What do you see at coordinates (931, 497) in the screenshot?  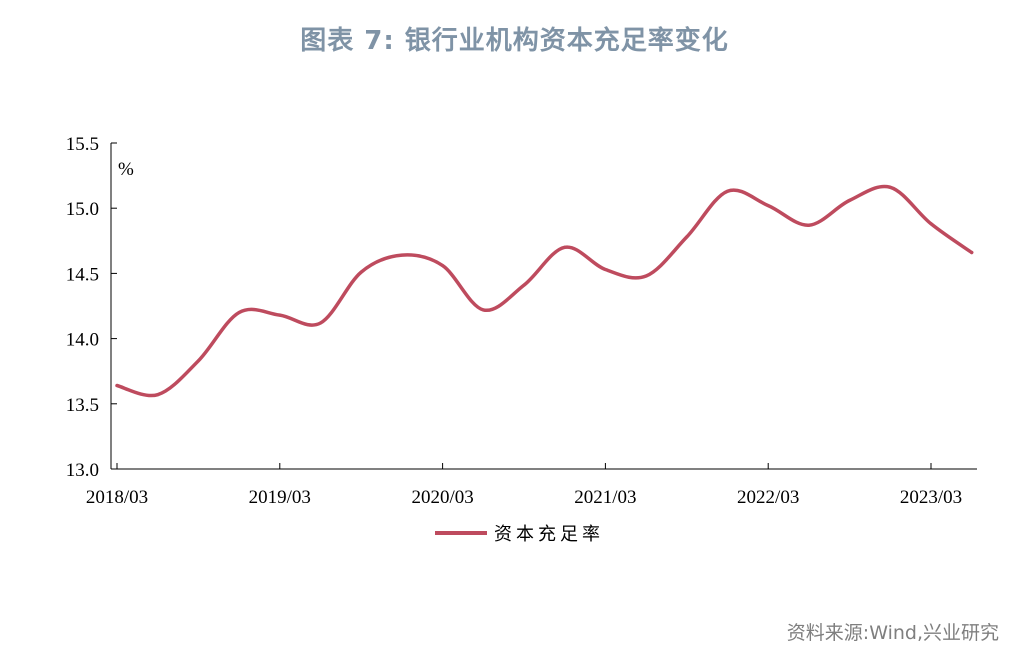 I see `x-tick-label: 2023/03` at bounding box center [931, 497].